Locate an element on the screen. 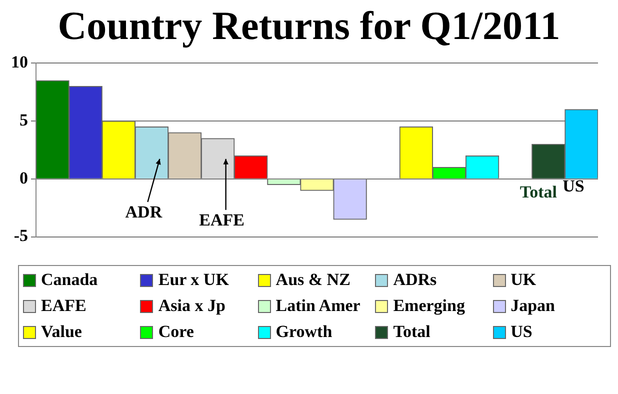 The height and width of the screenshot is (394, 618). legend-label: Asia x Jp is located at coordinates (192, 306).